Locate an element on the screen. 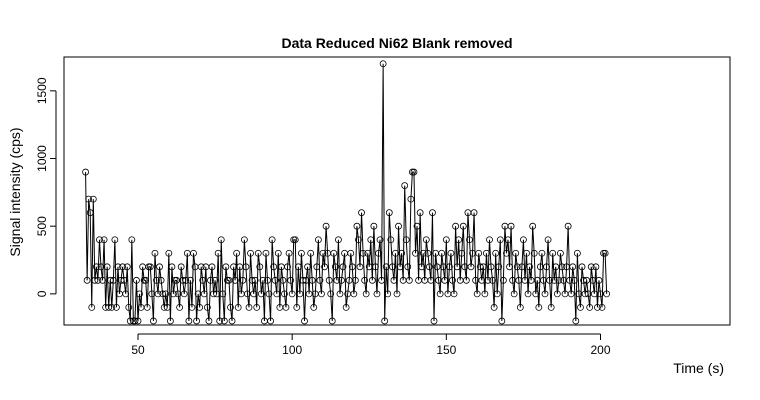  x-axis: 50 100 150 200 is located at coordinates (371, 345).